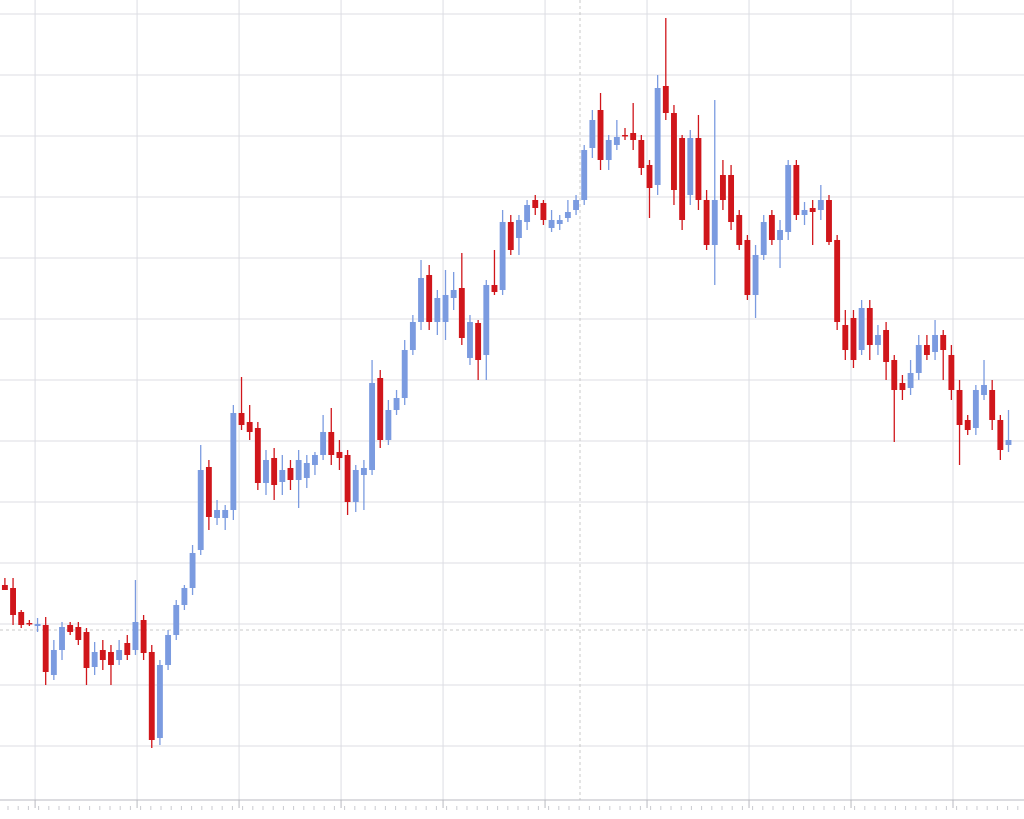  What do you see at coordinates (512, 804) in the screenshot?
I see `x-axis` at bounding box center [512, 804].